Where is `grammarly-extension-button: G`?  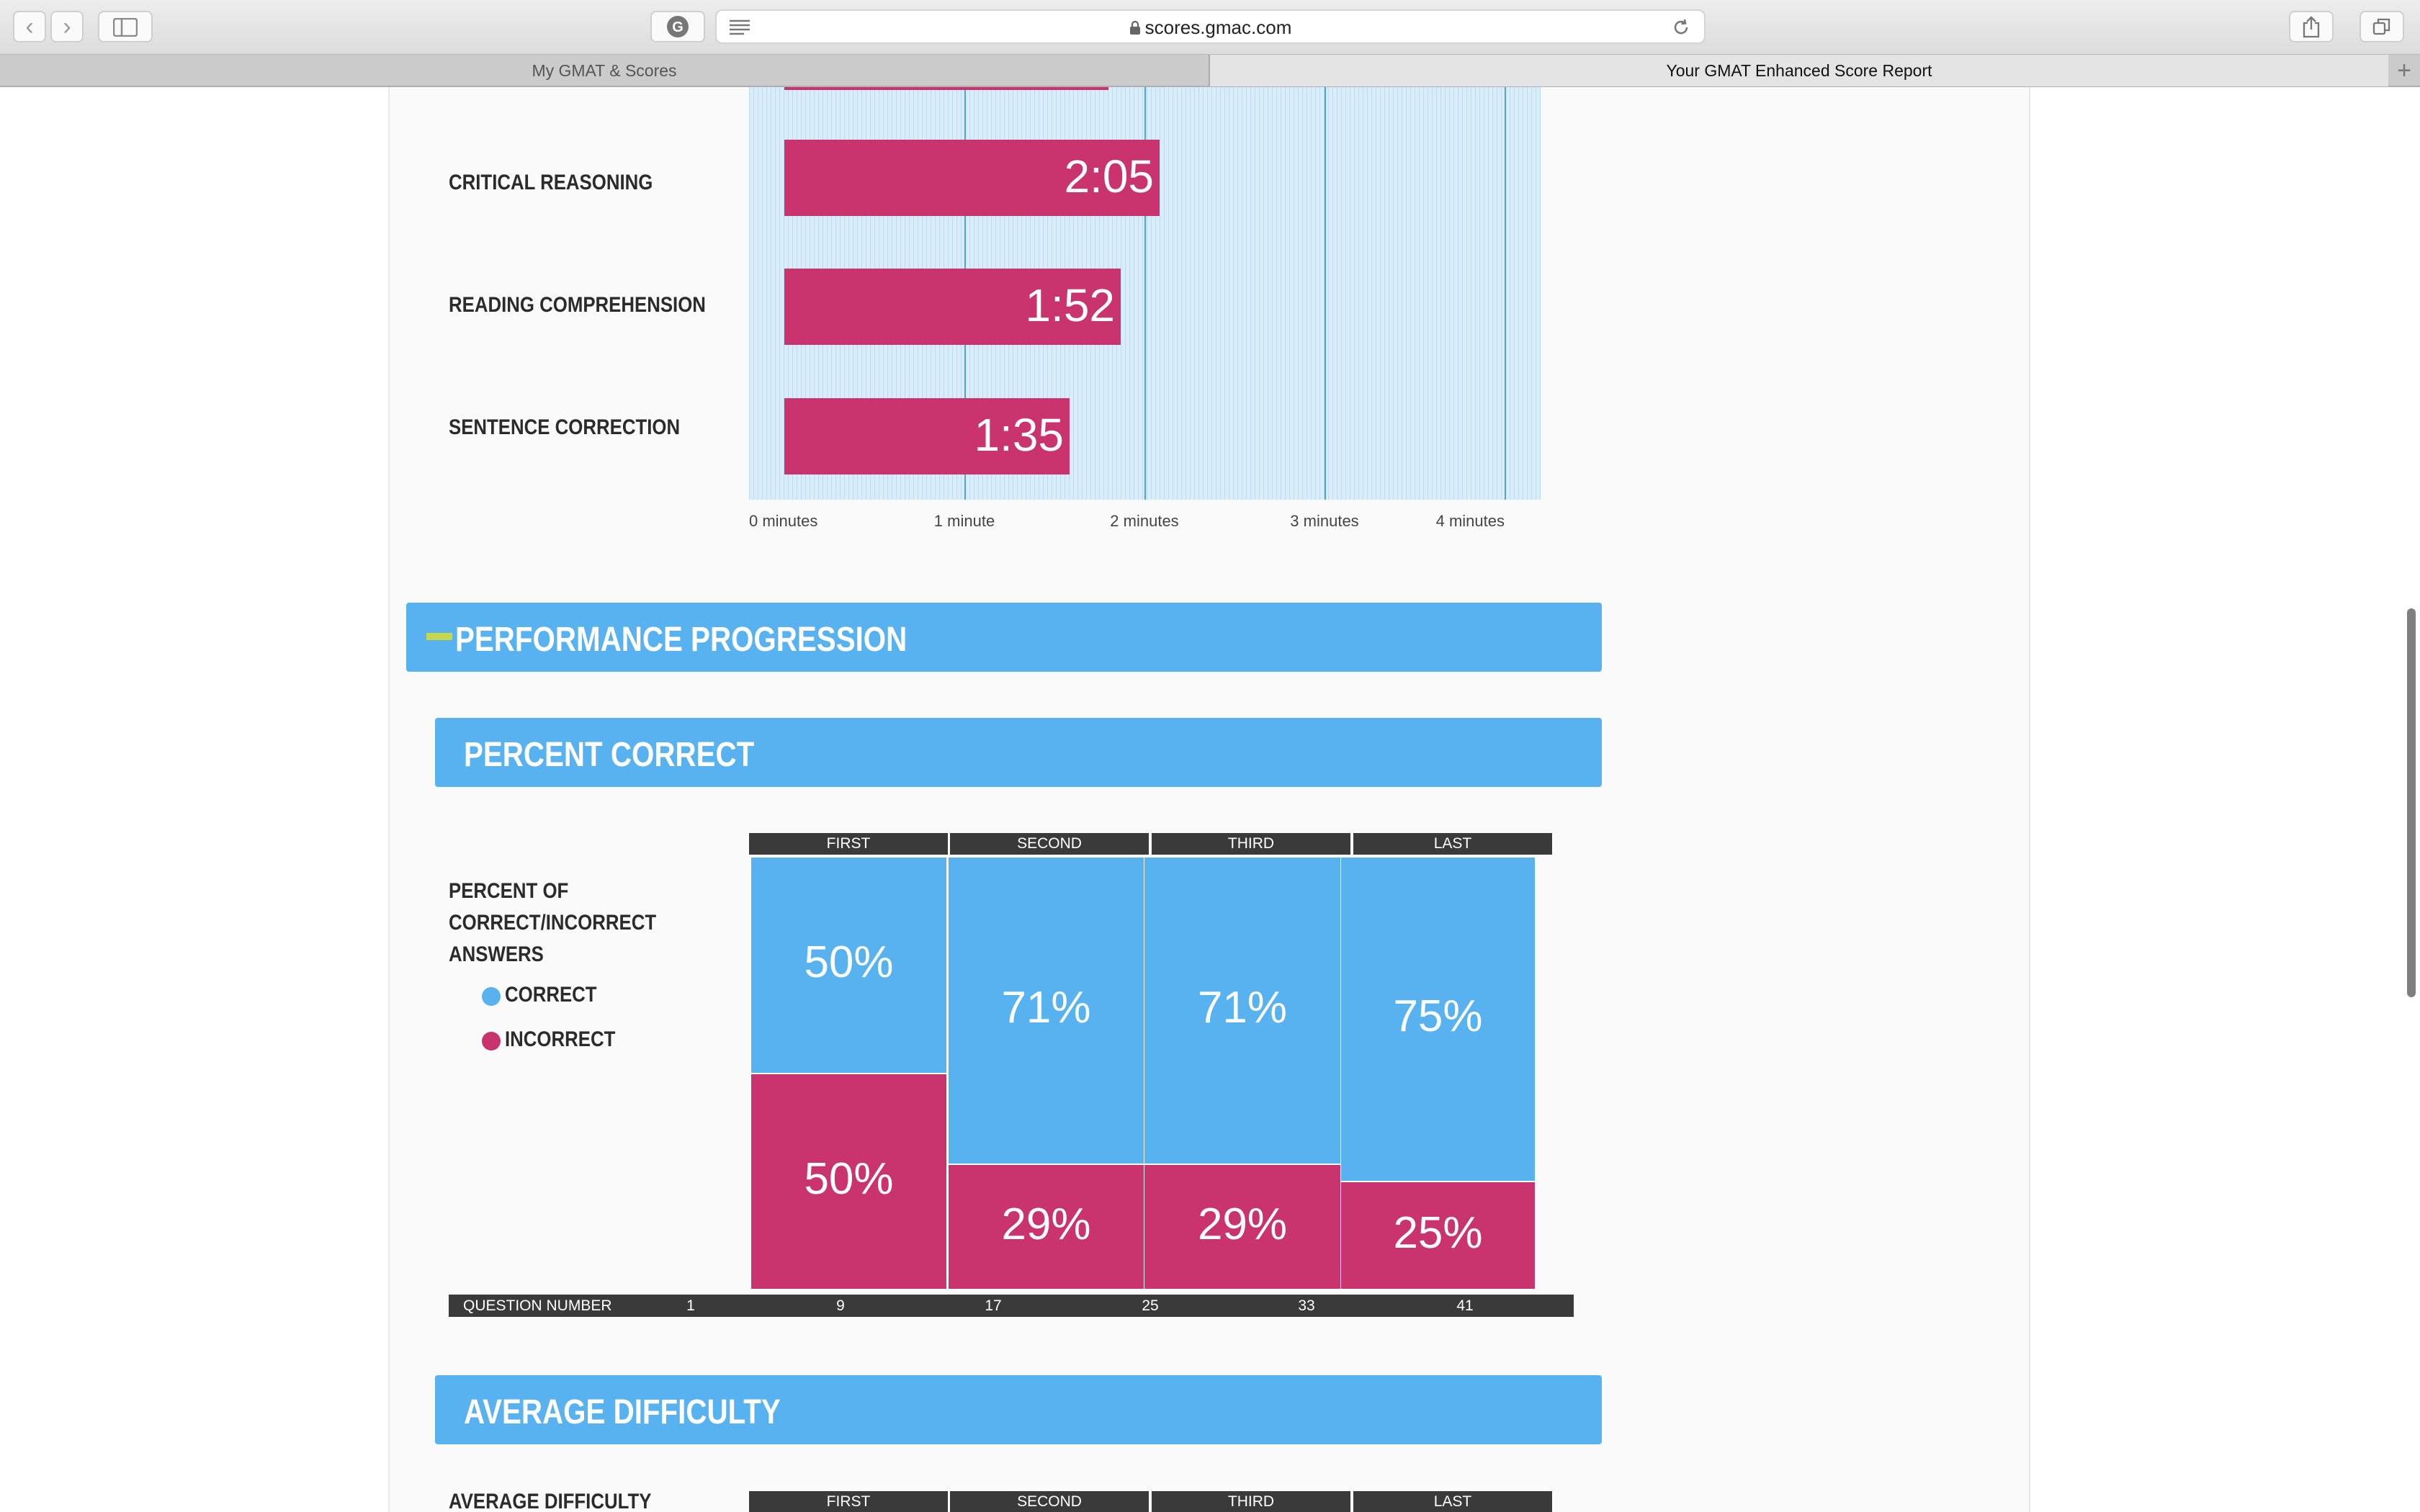 grammarly-extension-button: G is located at coordinates (677, 26).